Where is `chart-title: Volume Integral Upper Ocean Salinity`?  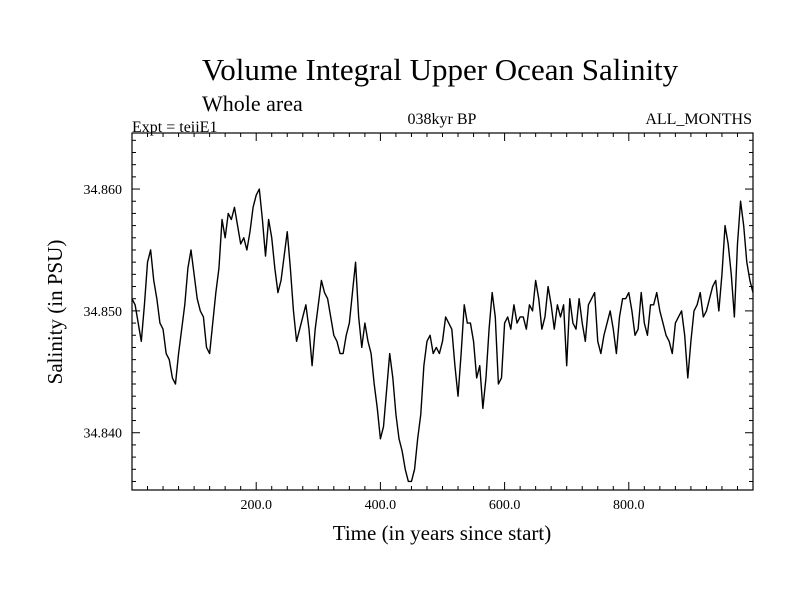 chart-title: Volume Integral Upper Ocean Salinity is located at coordinates (440, 69).